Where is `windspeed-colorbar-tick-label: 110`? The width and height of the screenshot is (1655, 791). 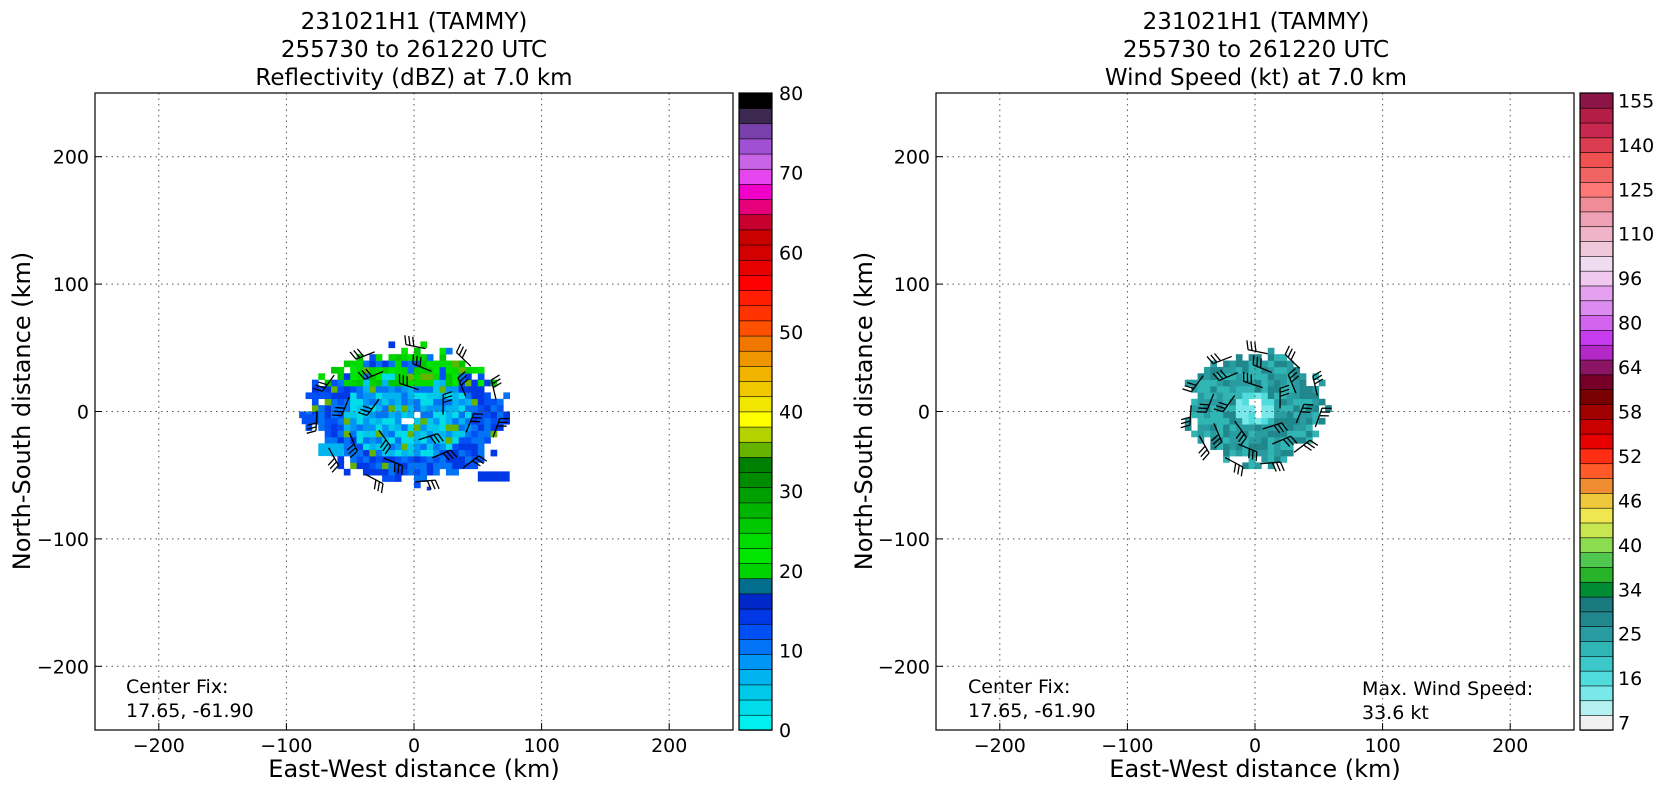
windspeed-colorbar-tick-label: 110 is located at coordinates (1636, 235).